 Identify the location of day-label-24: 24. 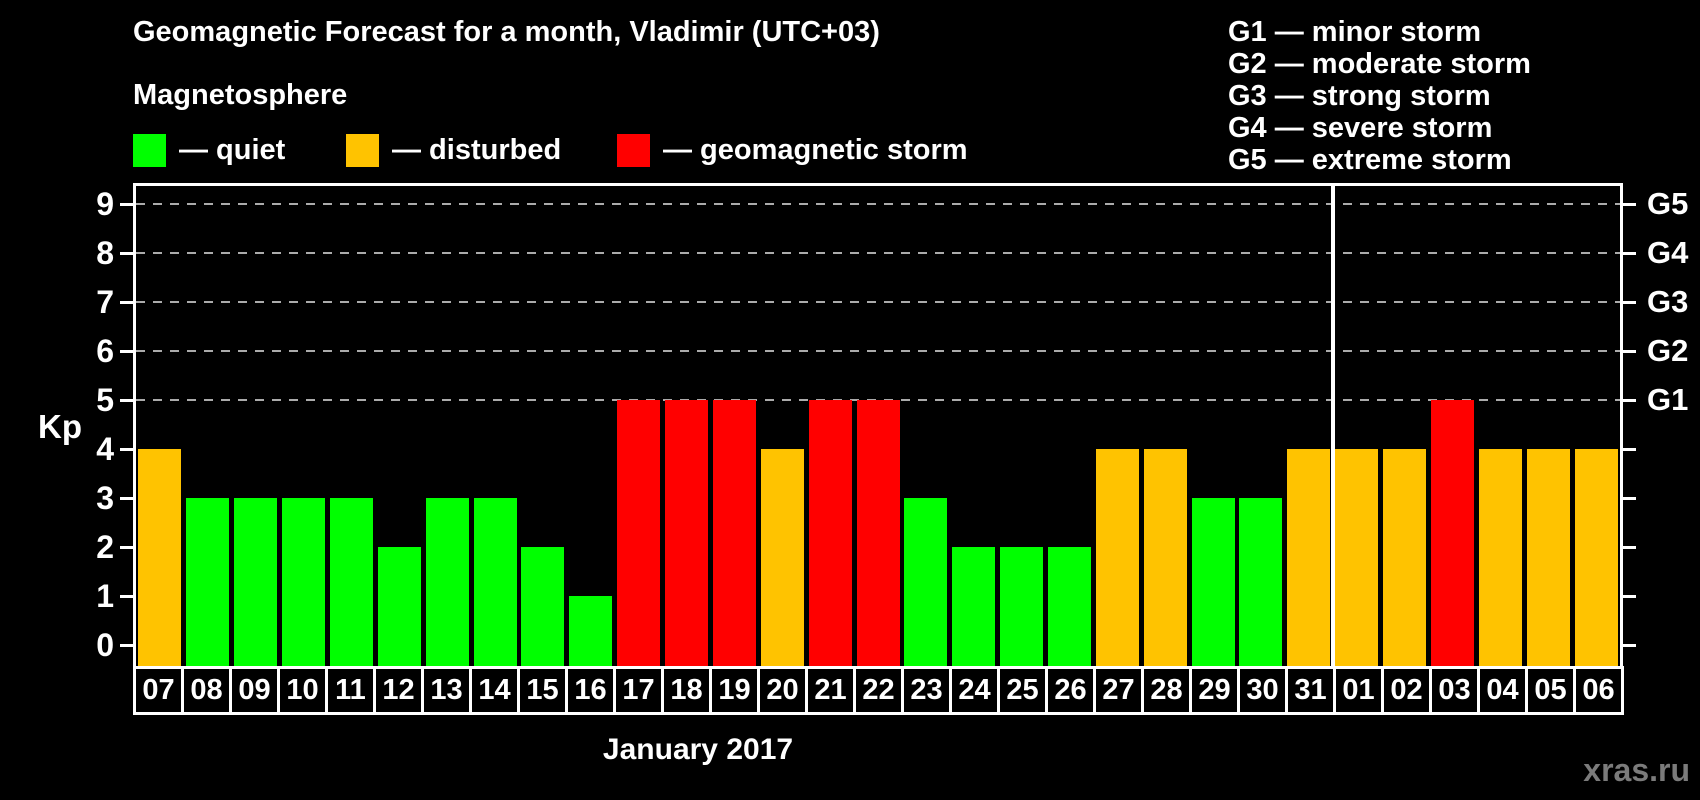
(974, 690).